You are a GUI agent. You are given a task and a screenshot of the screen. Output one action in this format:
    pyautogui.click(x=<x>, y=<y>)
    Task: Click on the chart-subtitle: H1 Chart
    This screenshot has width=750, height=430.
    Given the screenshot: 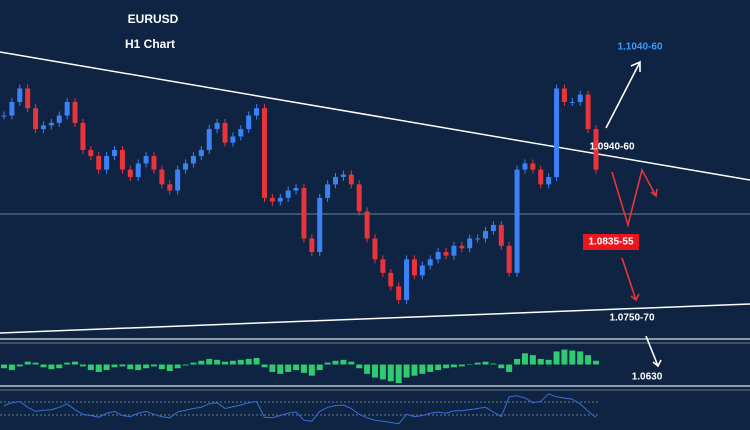 What is the action you would take?
    pyautogui.click(x=150, y=44)
    